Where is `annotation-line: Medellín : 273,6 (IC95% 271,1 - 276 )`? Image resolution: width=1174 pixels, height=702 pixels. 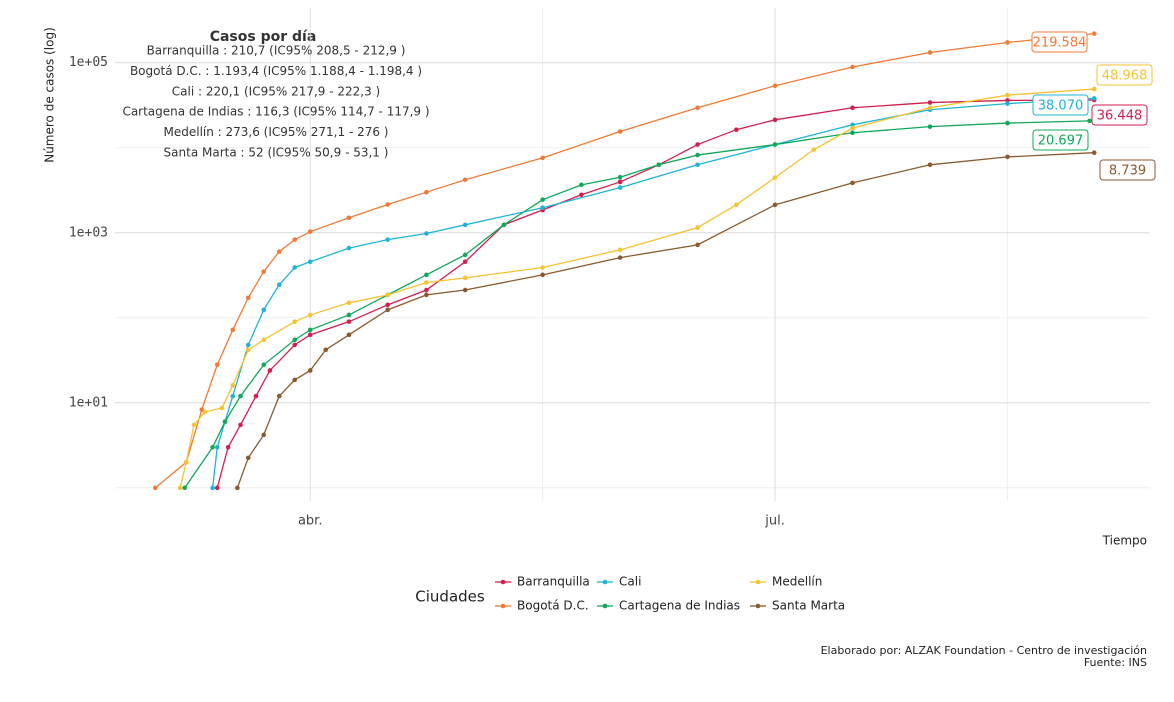
annotation-line: Medellín : 273,6 (IC95% 271,1 - 276 ) is located at coordinates (276, 132).